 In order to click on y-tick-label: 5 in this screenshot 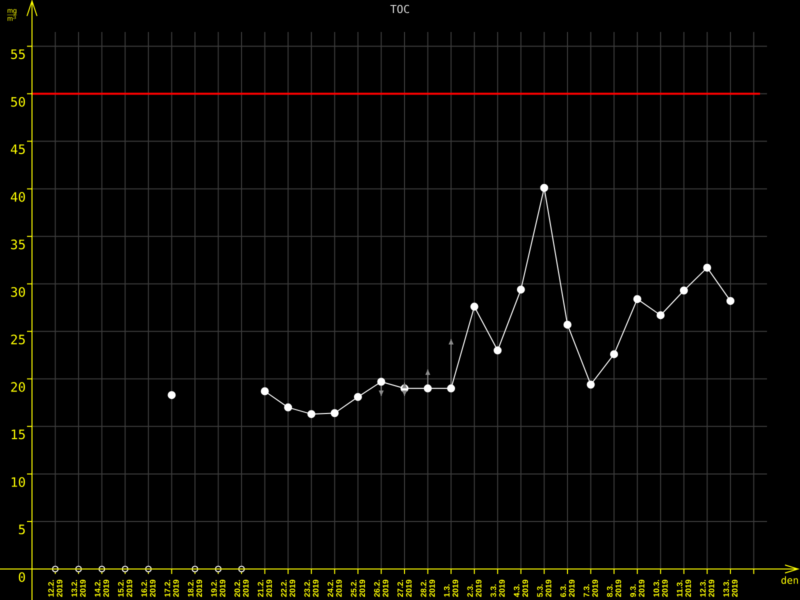, I will do `click(21, 529)`.